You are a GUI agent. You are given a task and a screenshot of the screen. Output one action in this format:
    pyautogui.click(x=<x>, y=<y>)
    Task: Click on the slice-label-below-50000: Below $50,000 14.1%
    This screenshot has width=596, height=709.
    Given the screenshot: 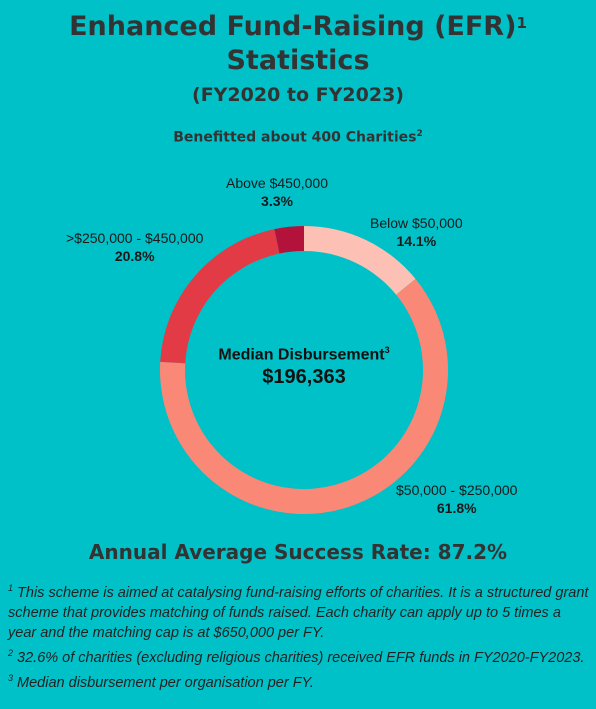 What is the action you would take?
    pyautogui.click(x=416, y=232)
    